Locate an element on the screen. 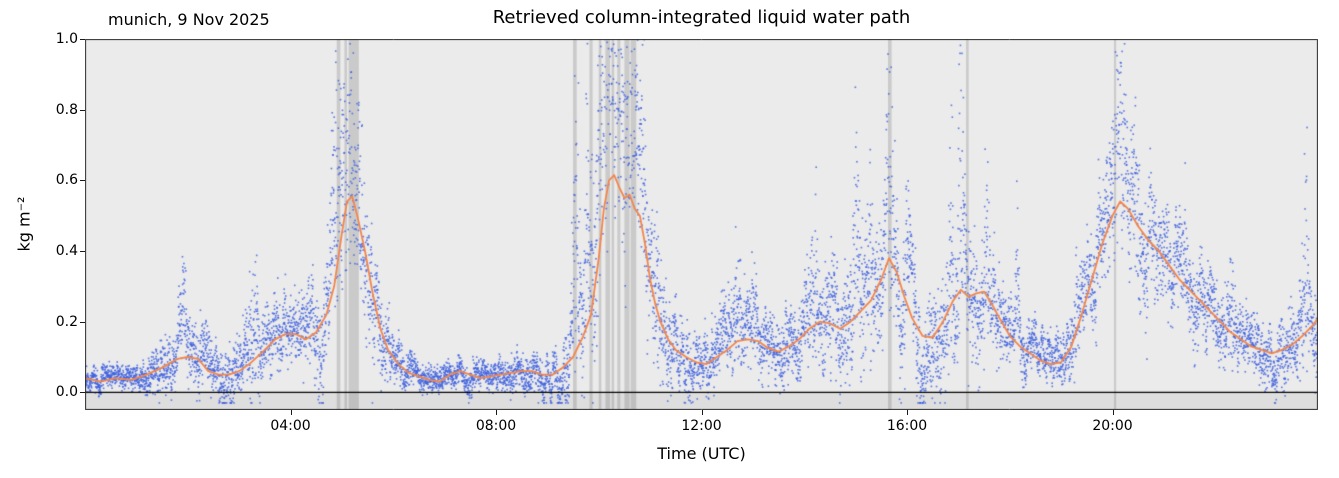  y-tick-label: 0.8 is located at coordinates (66, 109).